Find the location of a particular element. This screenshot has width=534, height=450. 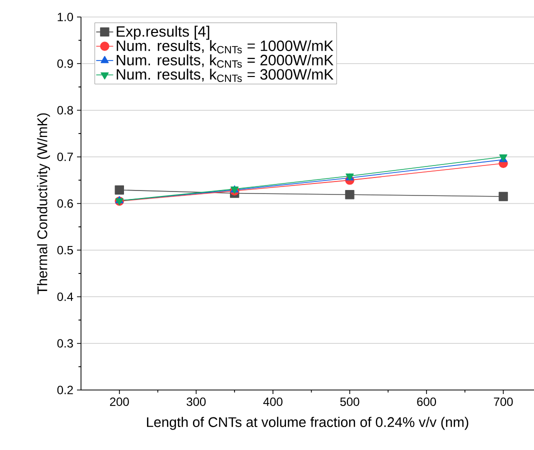

x-axis-title: Length of CNTs at volume fraction of 0.24% v/v (nm) is located at coordinates (307, 423).